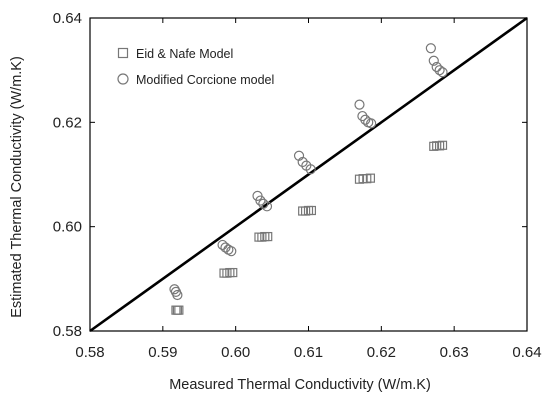 The image size is (550, 403). I want to click on legend-box, so click(212, 66).